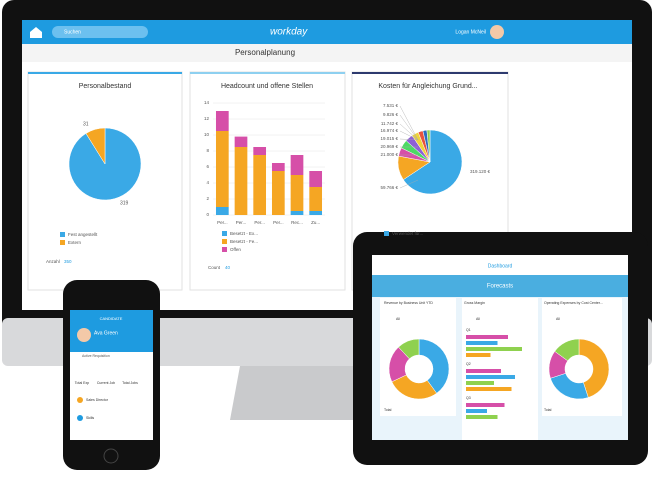  What do you see at coordinates (265, 52) in the screenshot?
I see `page-title: Personalplanung` at bounding box center [265, 52].